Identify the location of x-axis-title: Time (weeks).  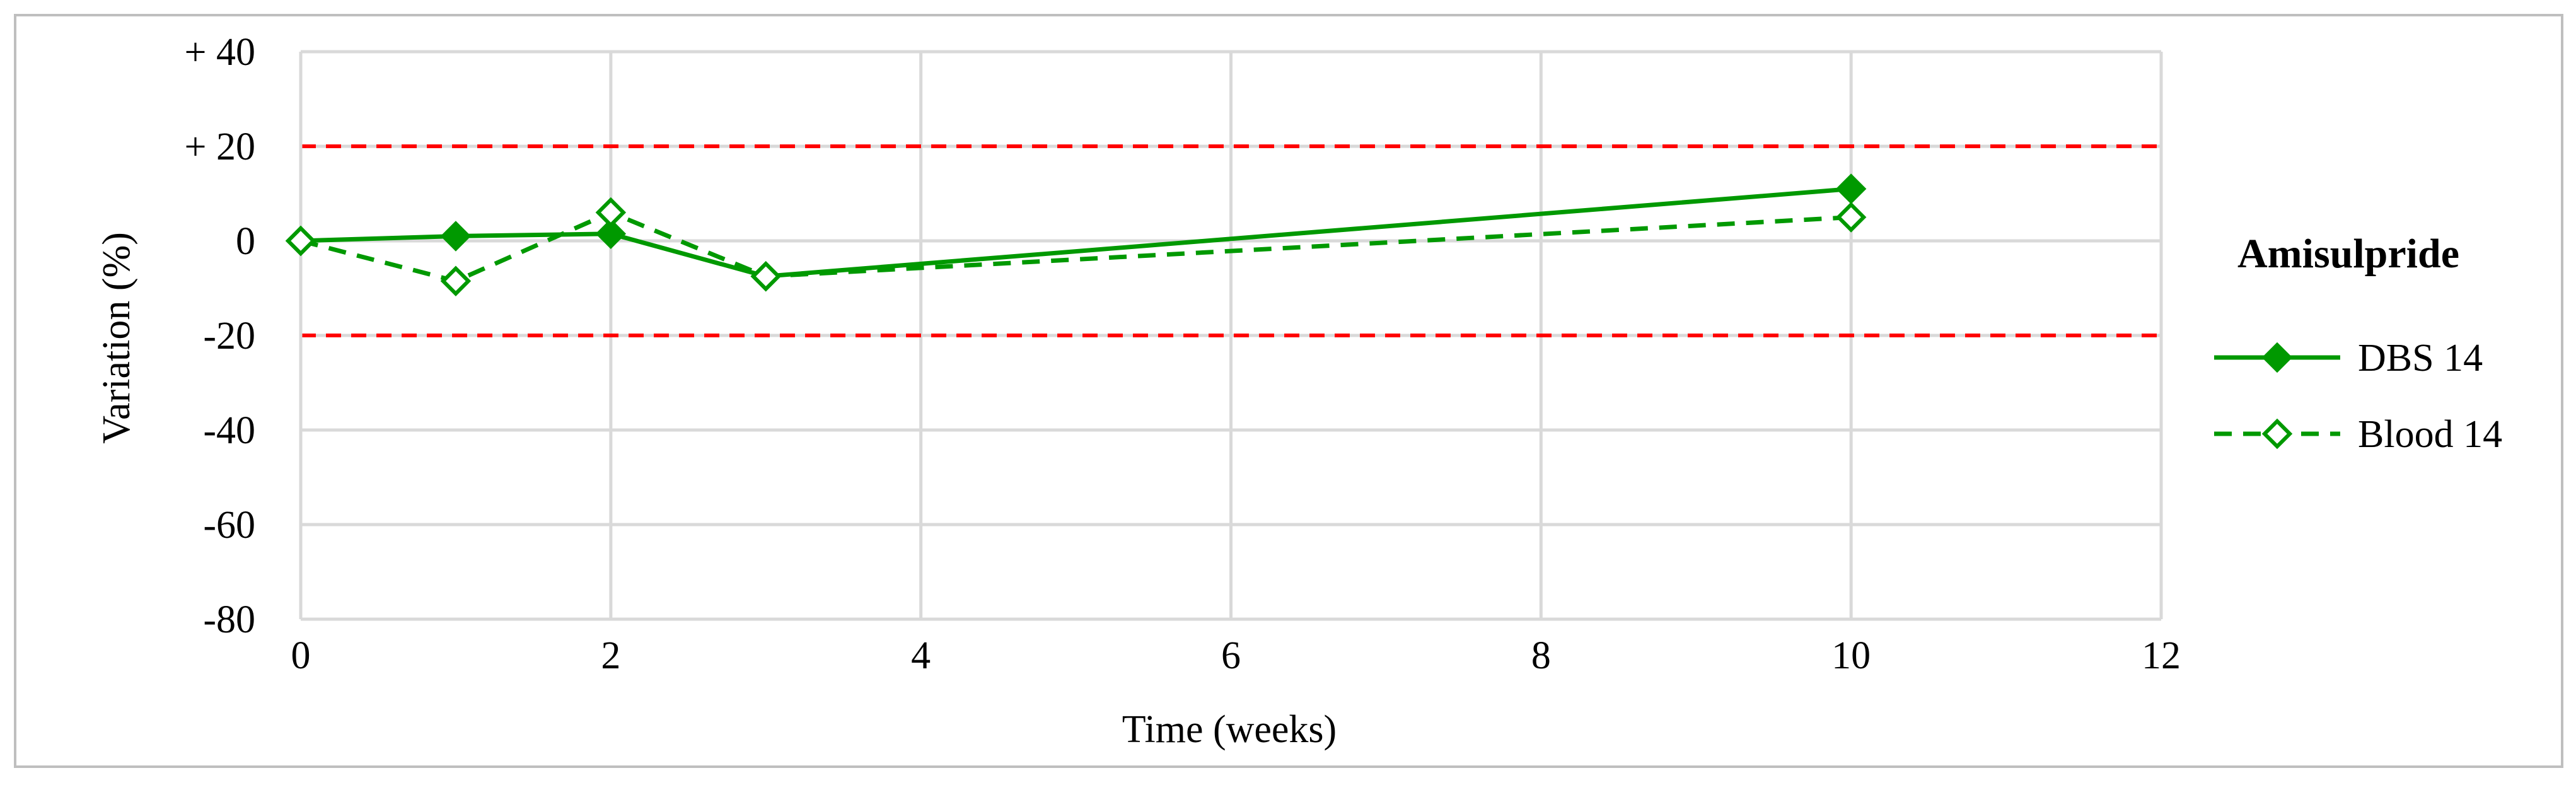
(1229, 729).